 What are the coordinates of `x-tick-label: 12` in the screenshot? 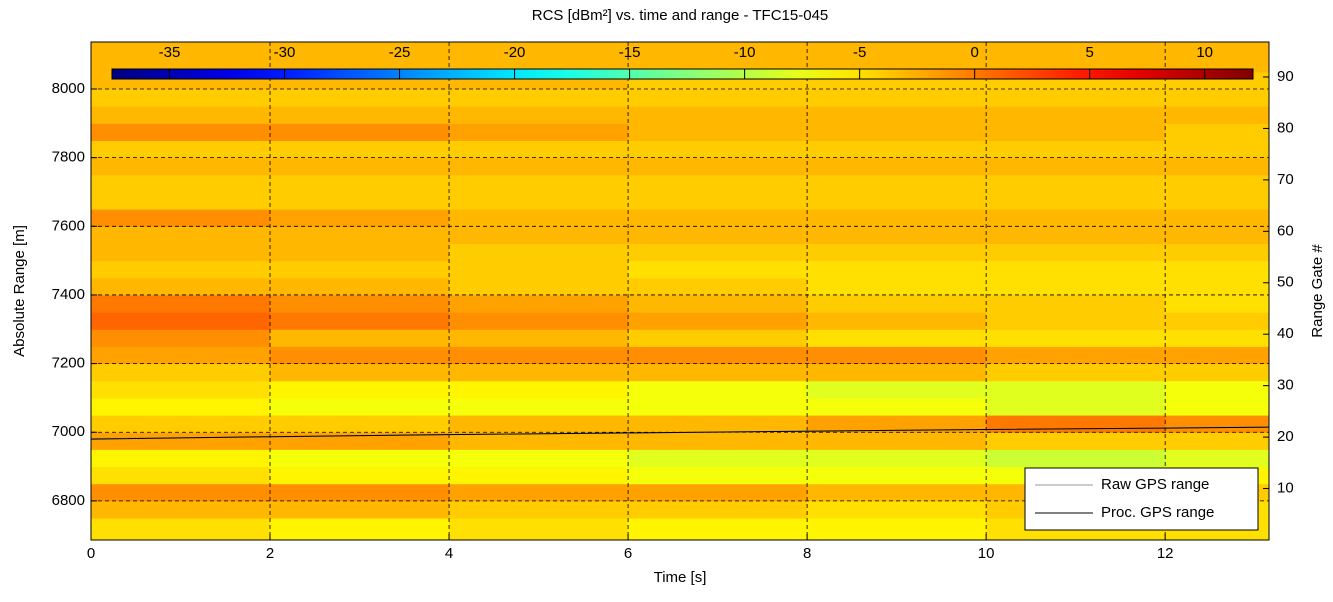 It's located at (1165, 553).